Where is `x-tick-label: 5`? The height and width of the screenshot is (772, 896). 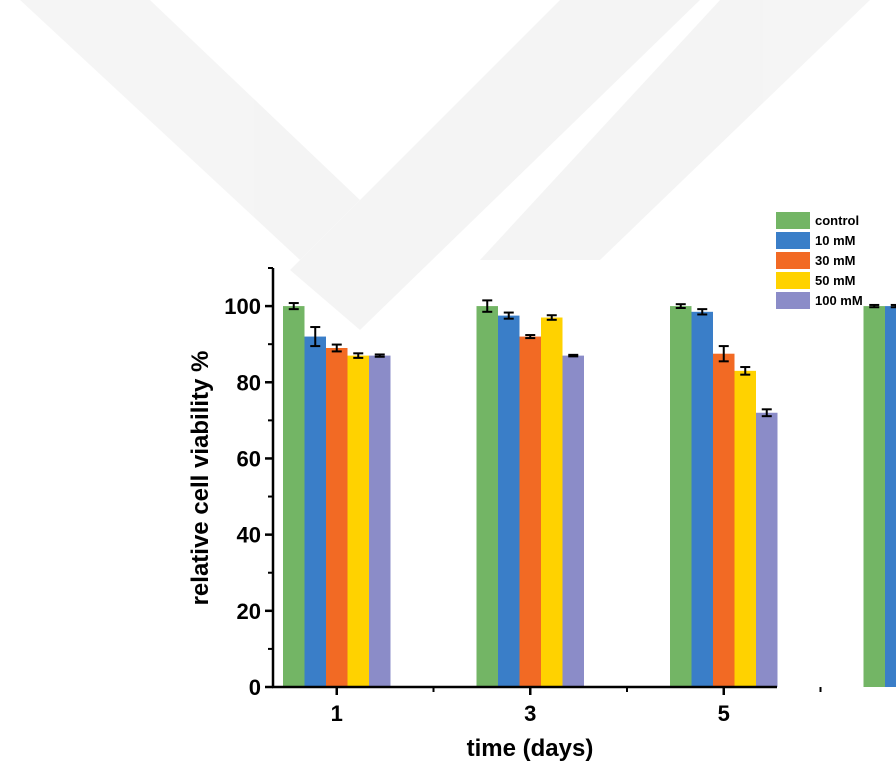 x-tick-label: 5 is located at coordinates (724, 713).